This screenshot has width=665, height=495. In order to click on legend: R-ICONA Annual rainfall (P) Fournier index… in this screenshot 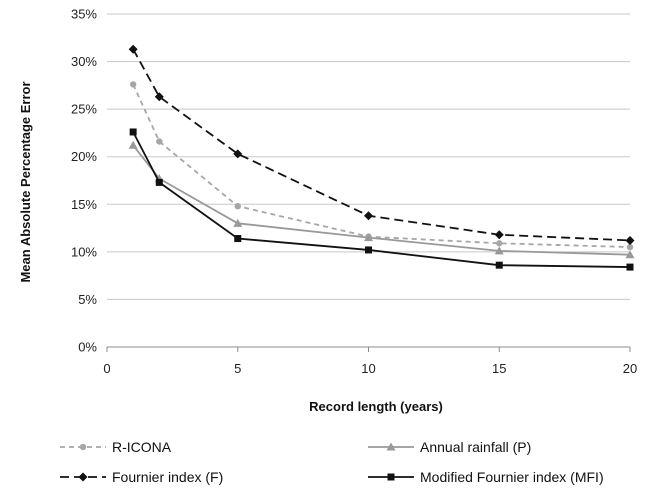, I will do `click(332, 462)`.